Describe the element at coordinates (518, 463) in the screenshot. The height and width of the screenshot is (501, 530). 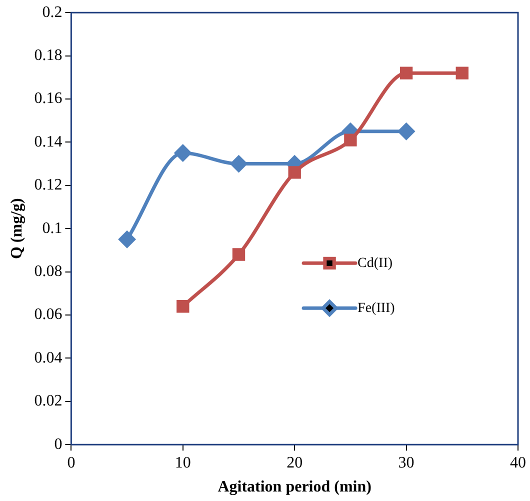
I see `x-tick-label: 40` at that location.